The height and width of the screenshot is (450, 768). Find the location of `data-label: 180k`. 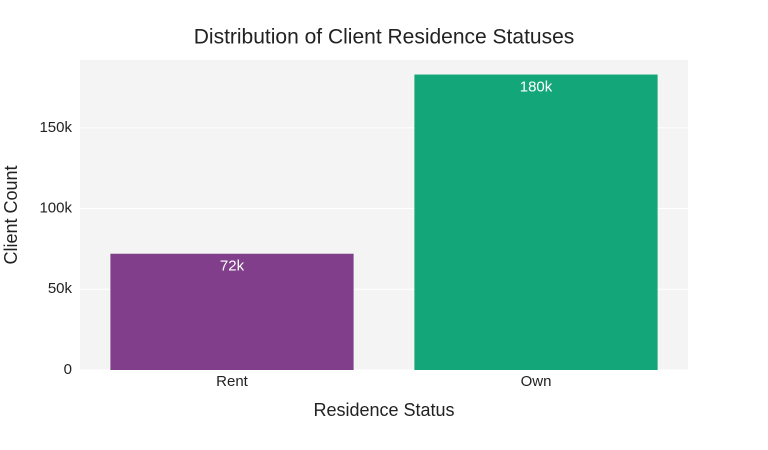

data-label: 180k is located at coordinates (536, 87).